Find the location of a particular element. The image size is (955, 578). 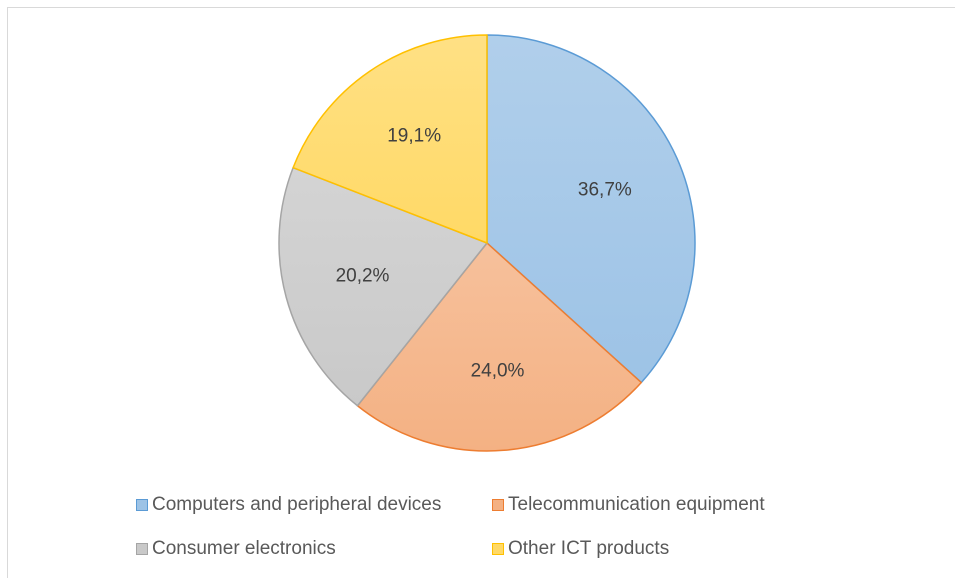

data-label-computers: 36,7% is located at coordinates (605, 190).